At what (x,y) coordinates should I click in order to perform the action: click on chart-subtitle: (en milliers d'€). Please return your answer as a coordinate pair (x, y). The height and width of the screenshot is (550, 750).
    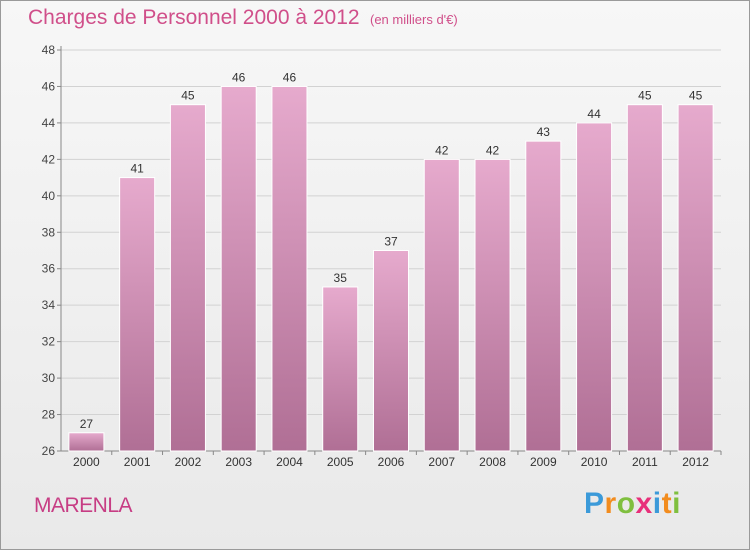
    Looking at the image, I should click on (414, 19).